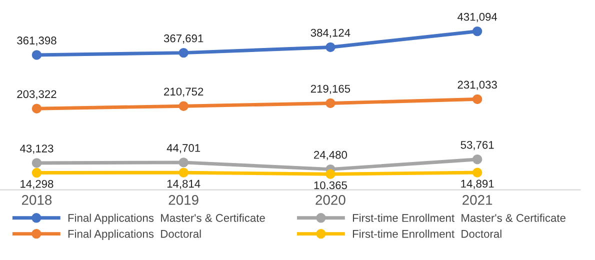 This screenshot has height=260, width=595. I want to click on data-label: 14,814, so click(183, 184).